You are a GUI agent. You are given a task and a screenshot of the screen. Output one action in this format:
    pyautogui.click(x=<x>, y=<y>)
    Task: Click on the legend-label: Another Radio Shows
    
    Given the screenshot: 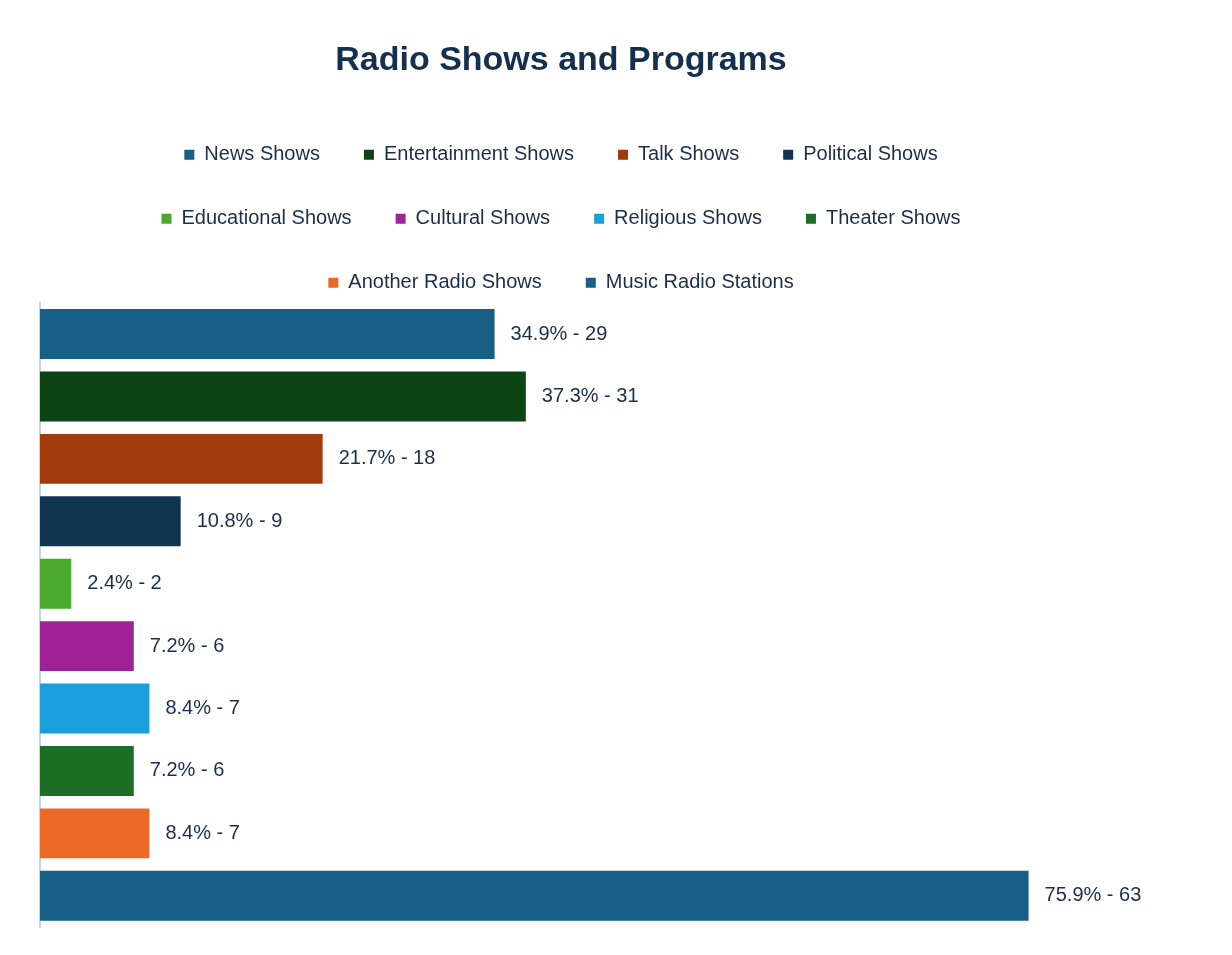 What is the action you would take?
    pyautogui.click(x=445, y=281)
    